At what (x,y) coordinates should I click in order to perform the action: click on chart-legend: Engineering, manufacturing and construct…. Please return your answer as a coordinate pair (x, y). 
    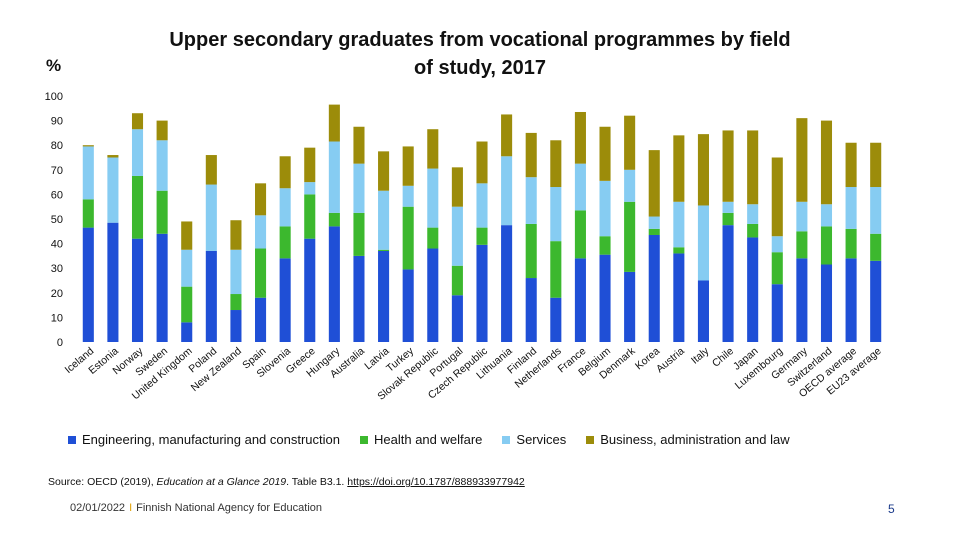
    Looking at the image, I should click on (429, 439).